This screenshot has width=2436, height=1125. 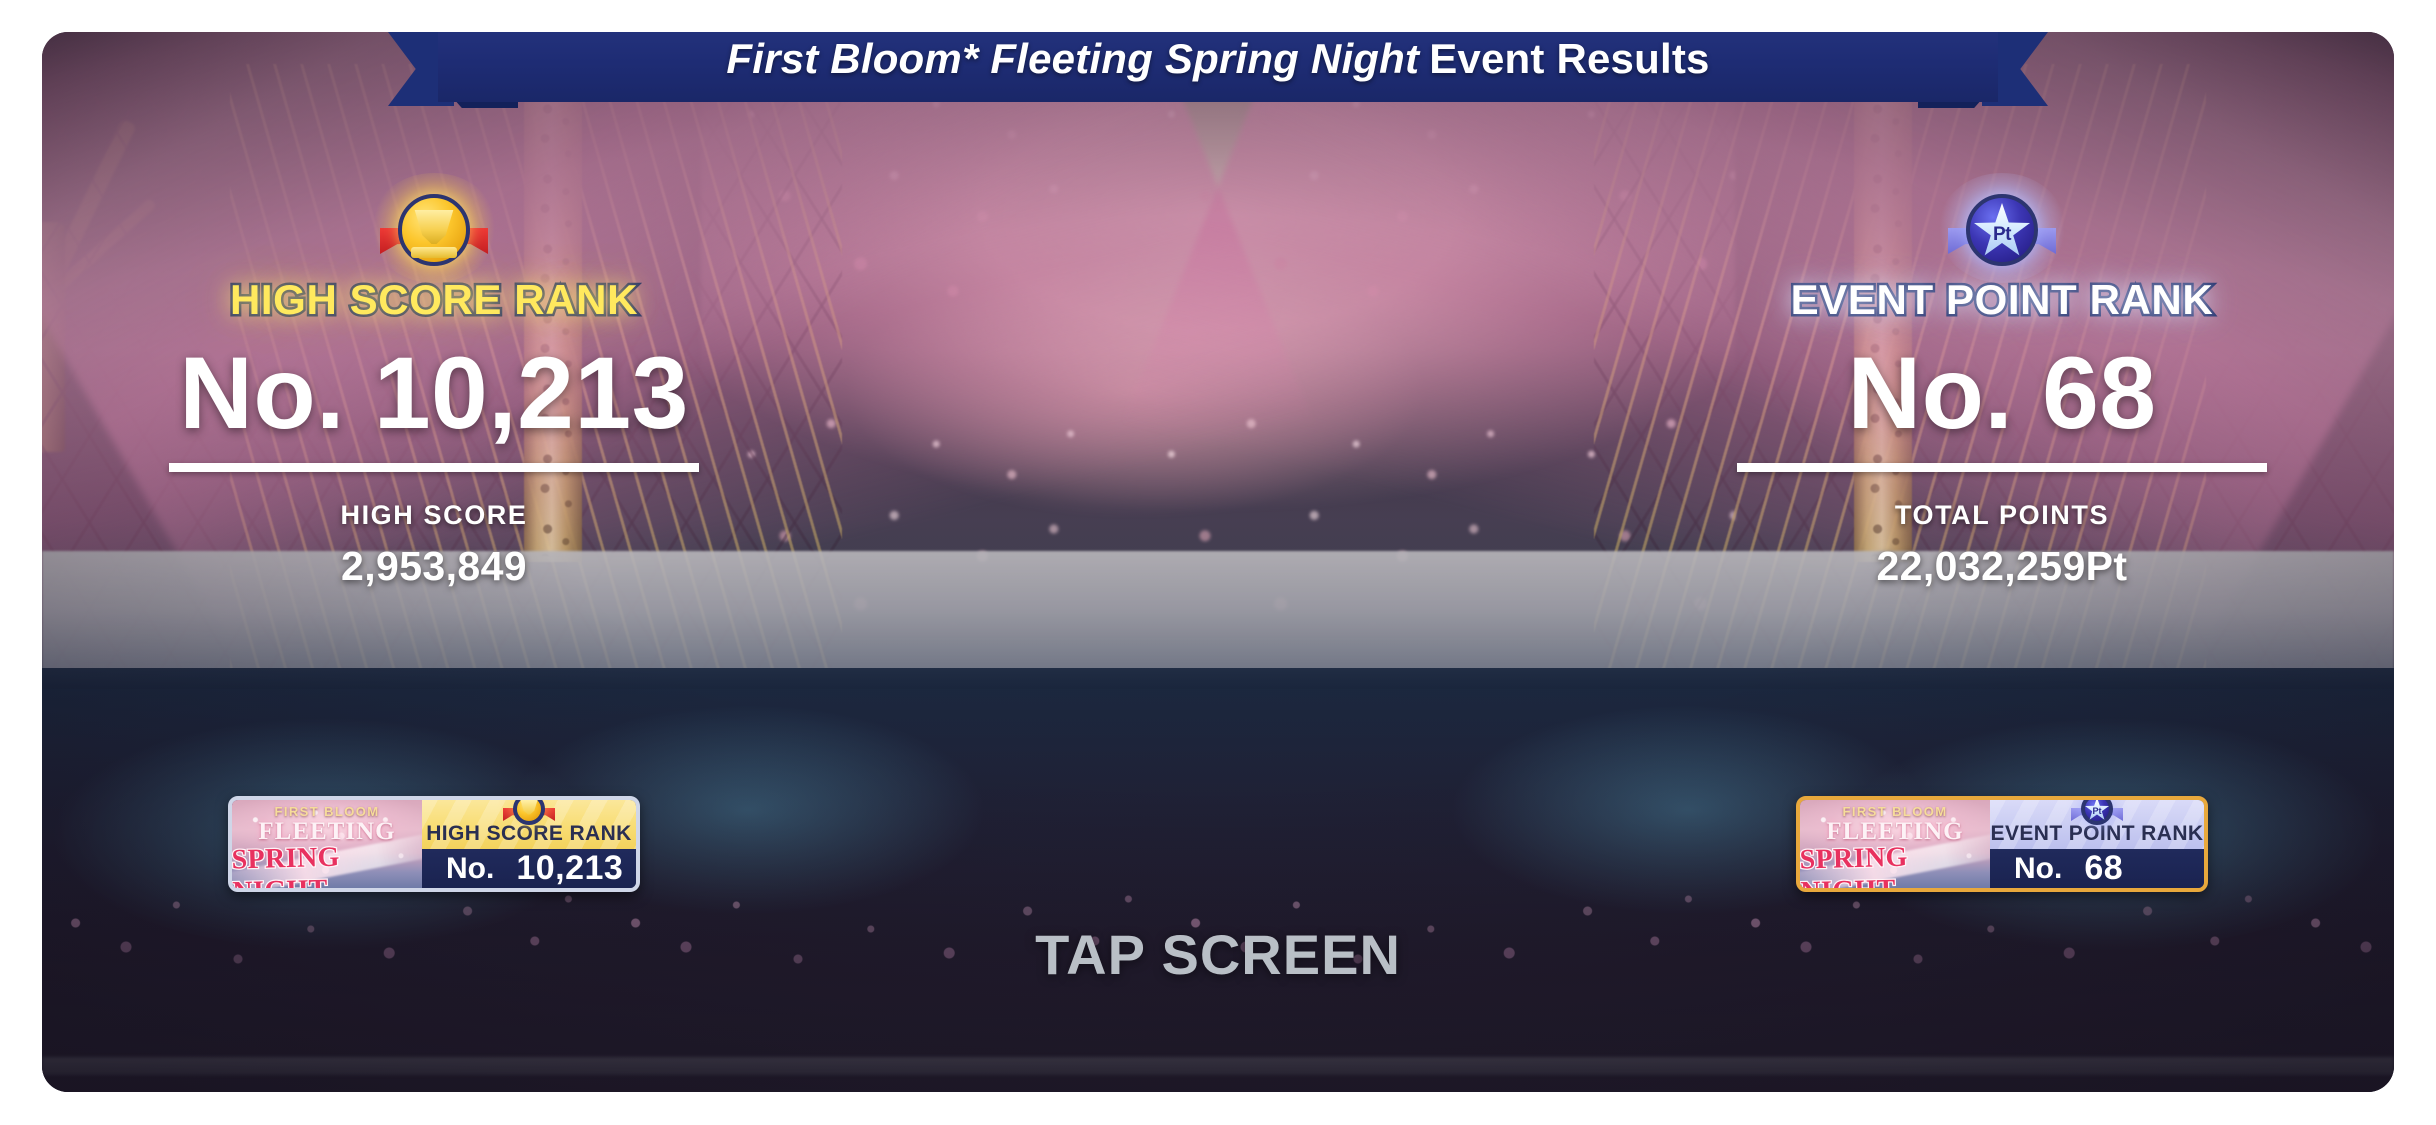 I want to click on event-point-card-slot: FIRST BLOOM FLEETING SPRING NIGHT Pt, so click(x=1806, y=844).